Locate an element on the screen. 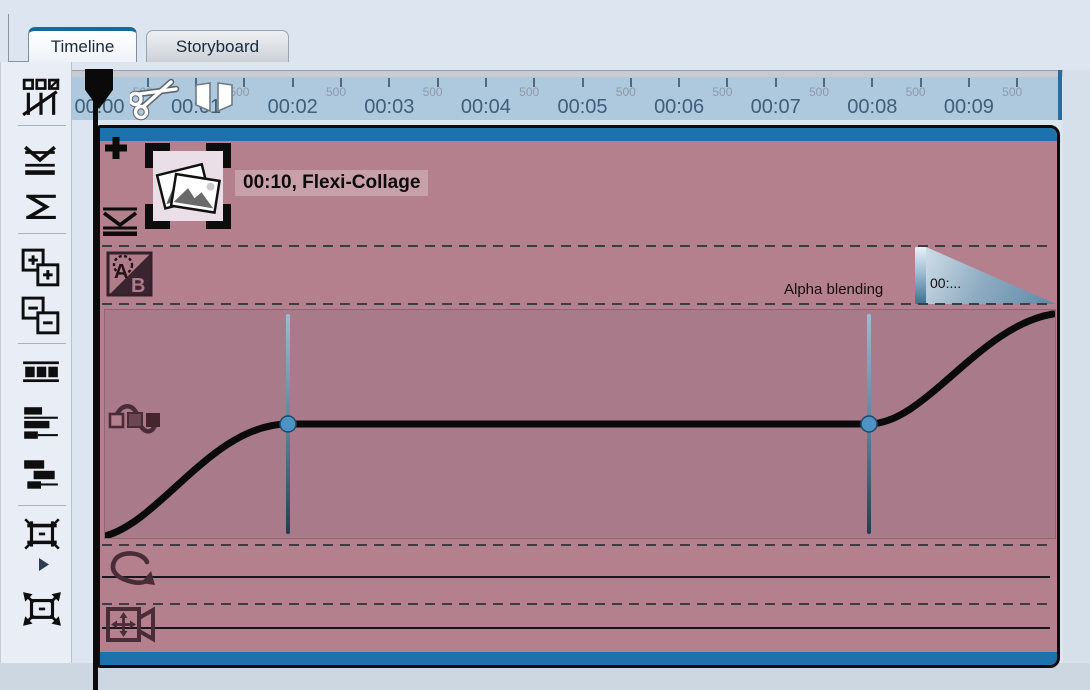  clip-top-bar is located at coordinates (578, 134).